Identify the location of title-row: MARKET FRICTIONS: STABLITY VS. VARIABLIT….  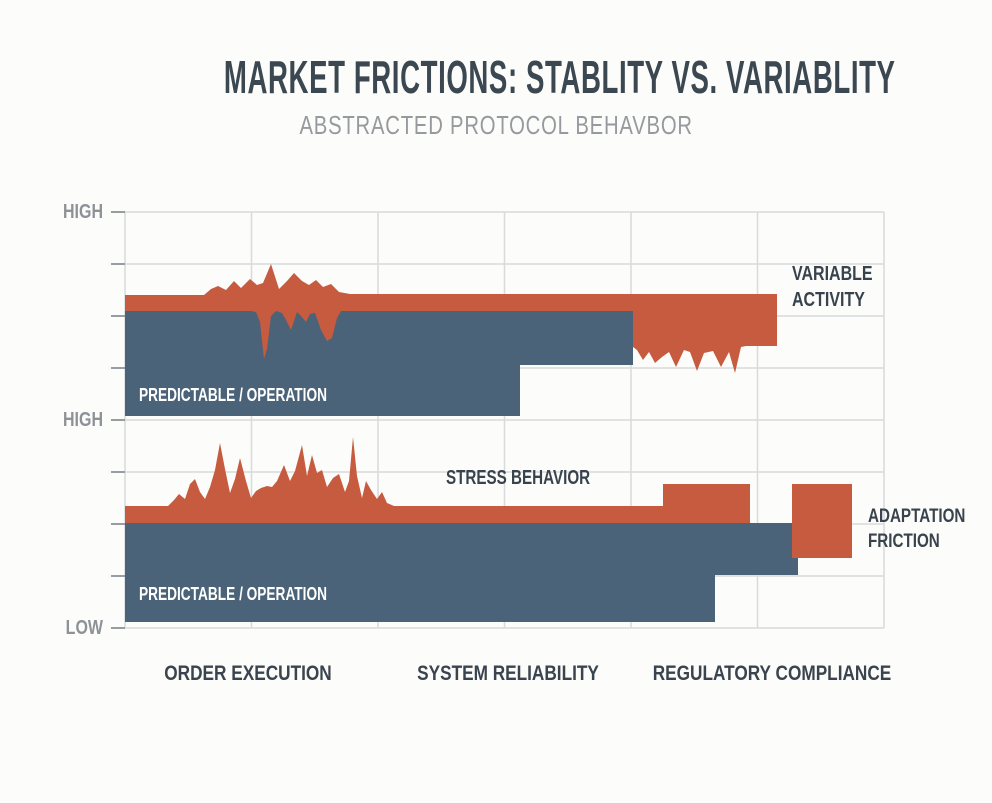
(496, 77).